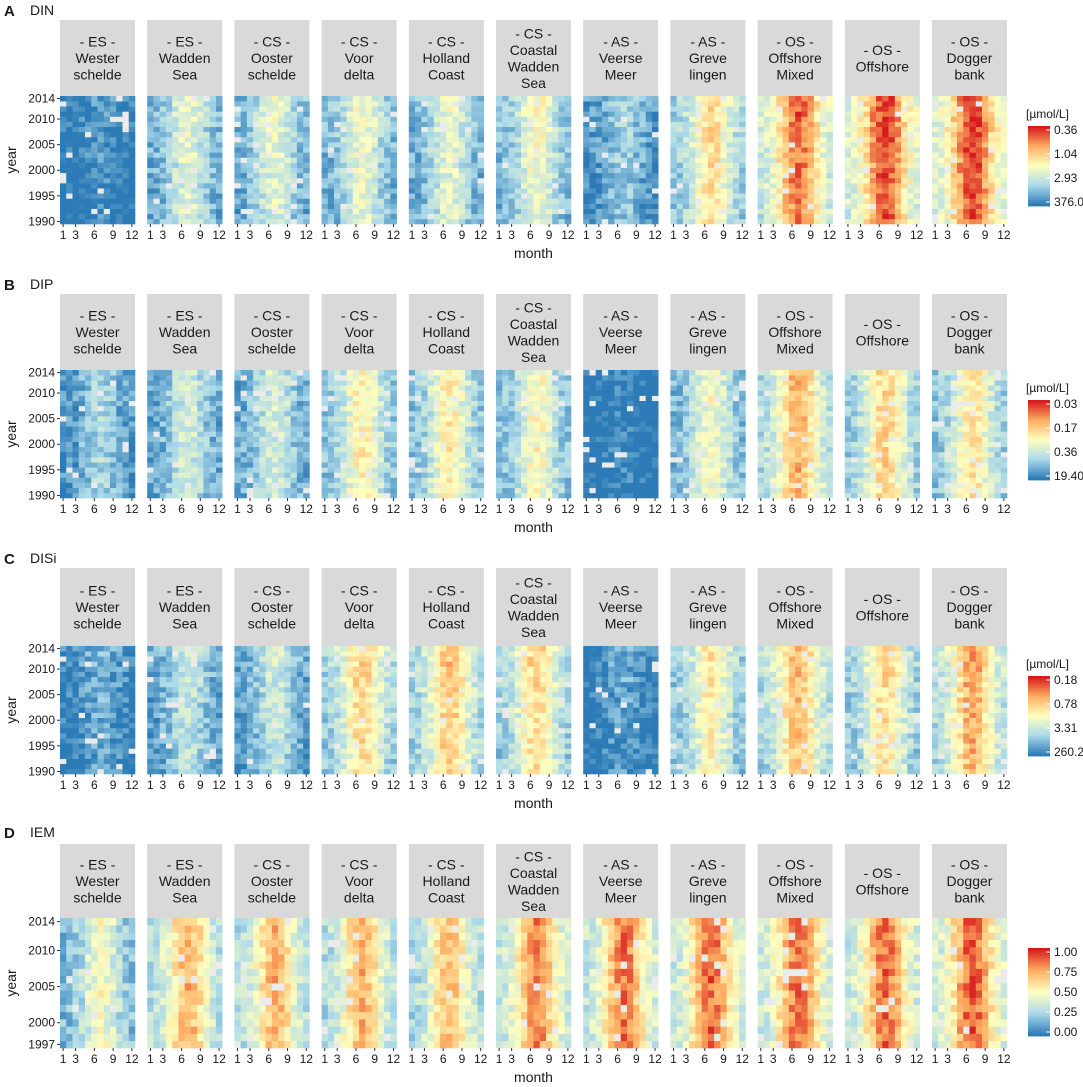 The image size is (1083, 1087). What do you see at coordinates (359, 349) in the screenshot?
I see `facet-label: delta` at bounding box center [359, 349].